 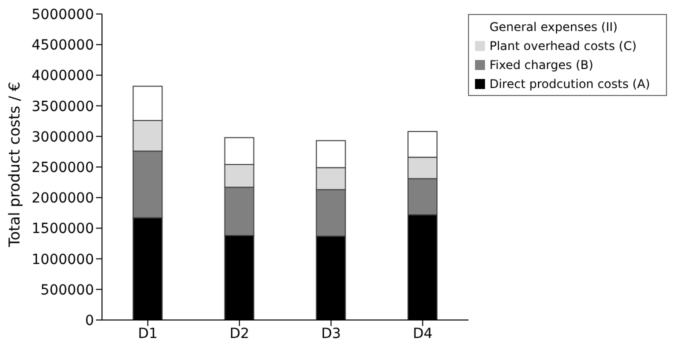 I want to click on legend-label: Plant overhead costs (C), so click(x=563, y=46).